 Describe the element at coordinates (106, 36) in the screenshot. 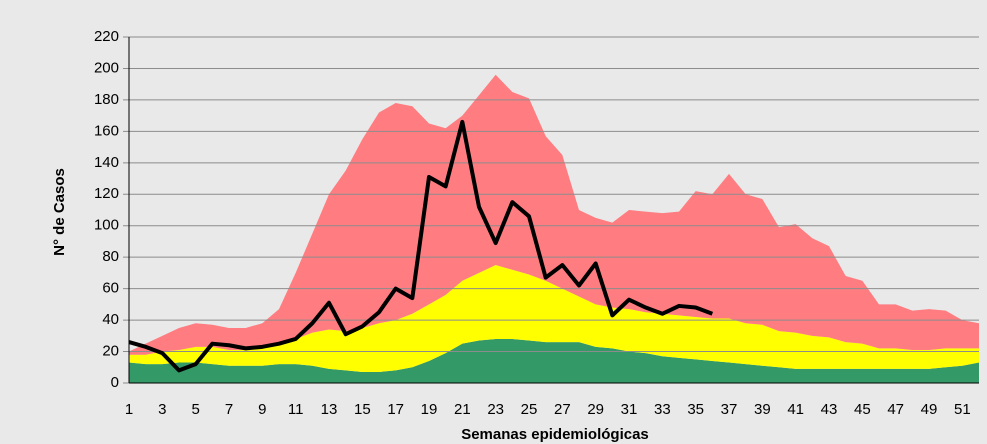

I see `y-tick-label: 220` at that location.